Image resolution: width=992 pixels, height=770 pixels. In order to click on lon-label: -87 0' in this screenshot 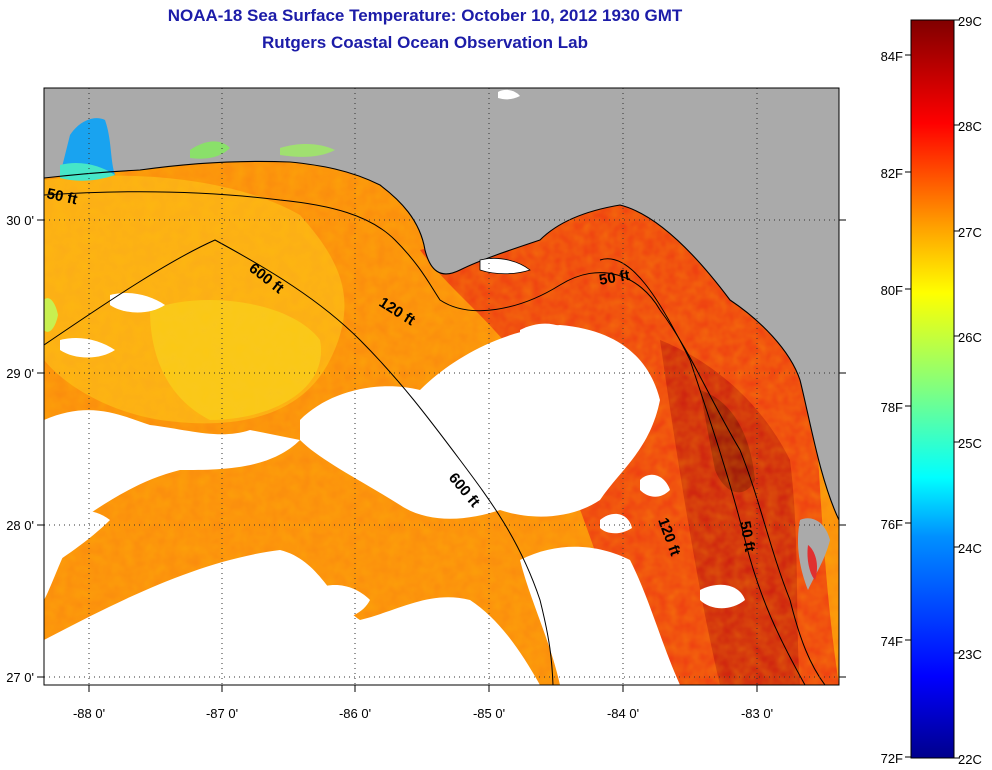, I will do `click(222, 713)`.